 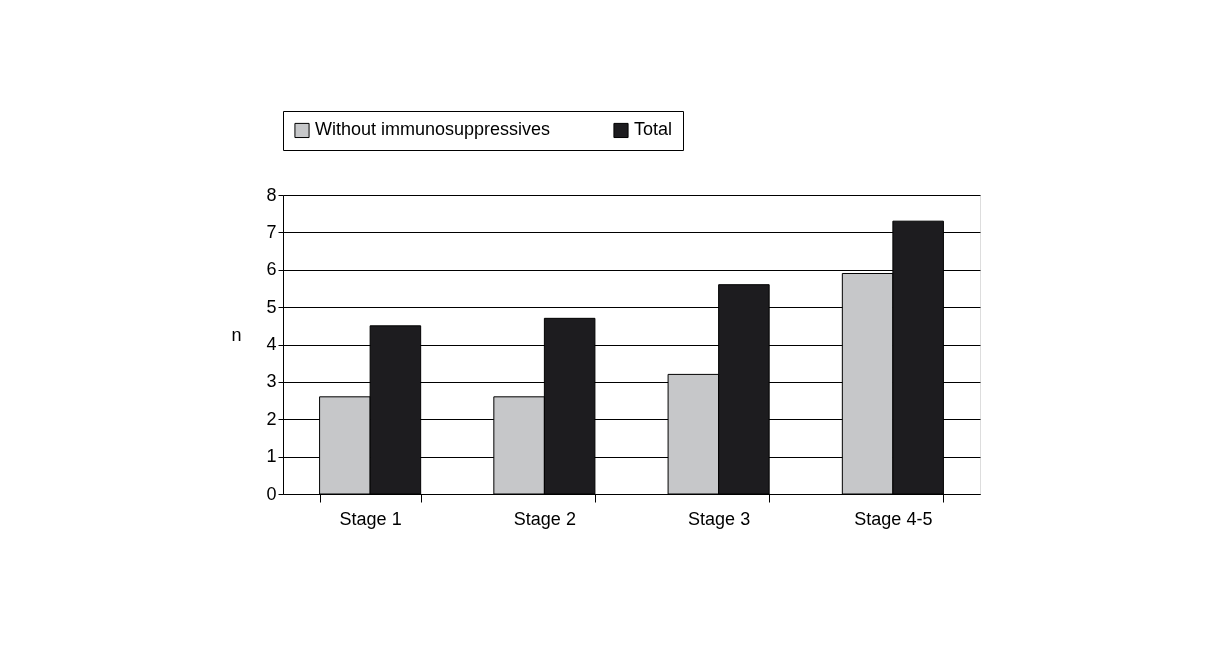 I want to click on y-tick-label: 0, so click(x=271, y=493).